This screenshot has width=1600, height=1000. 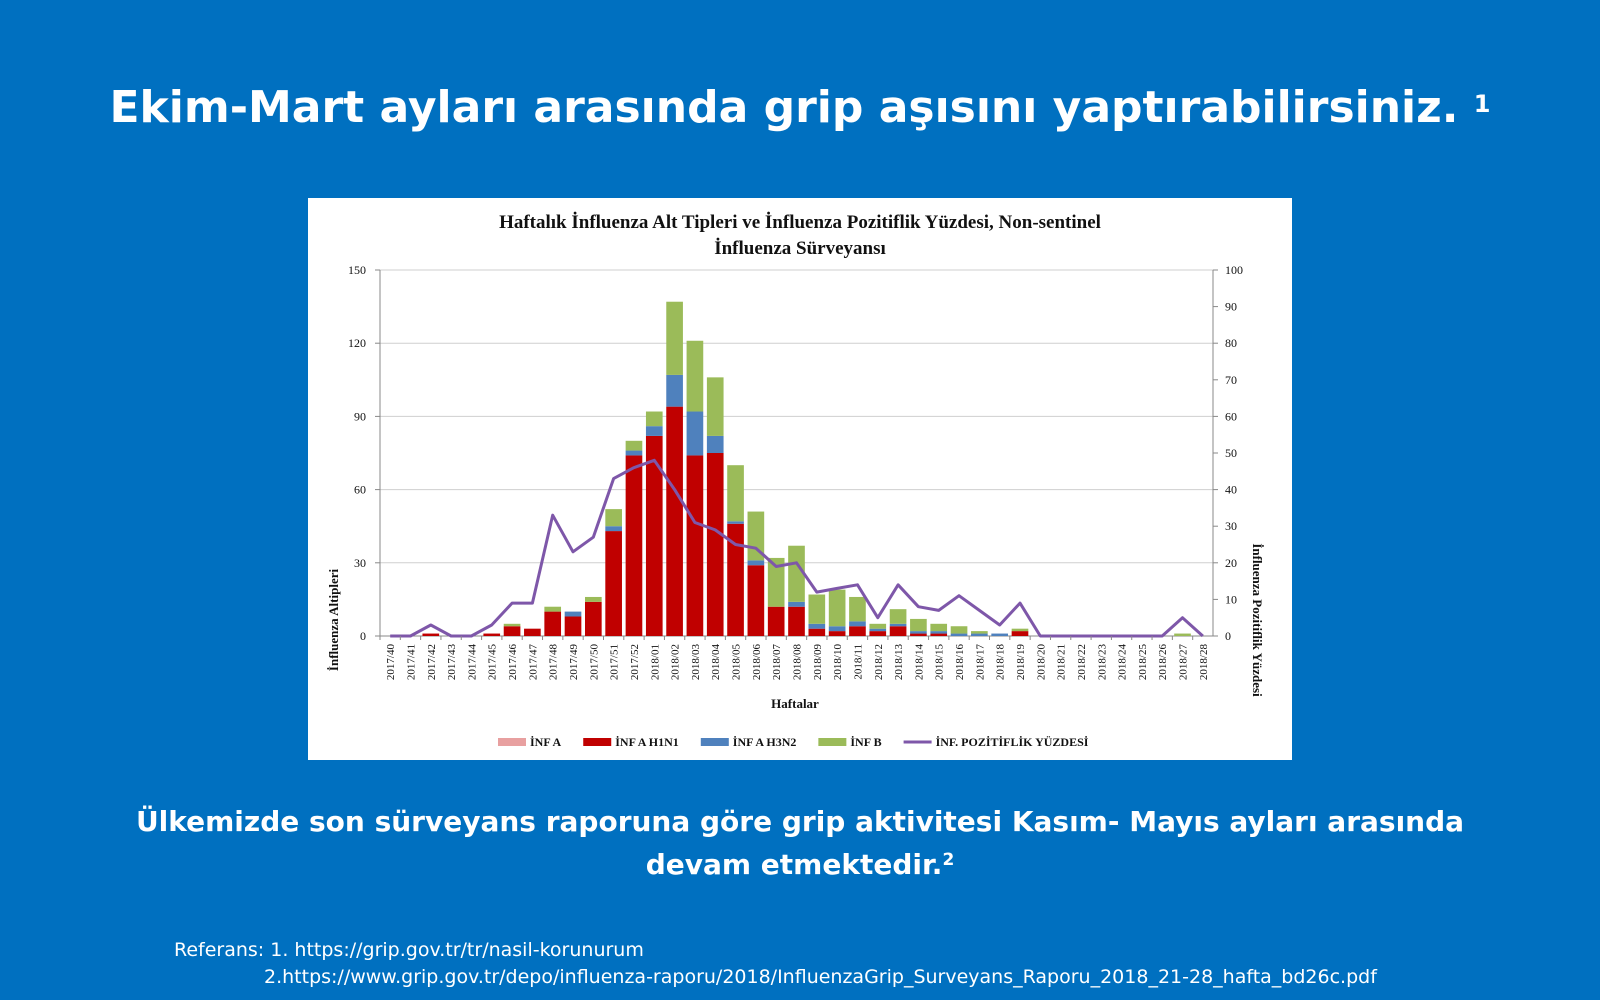 I want to click on x-tick-label: 2018/06, so click(x=757, y=662).